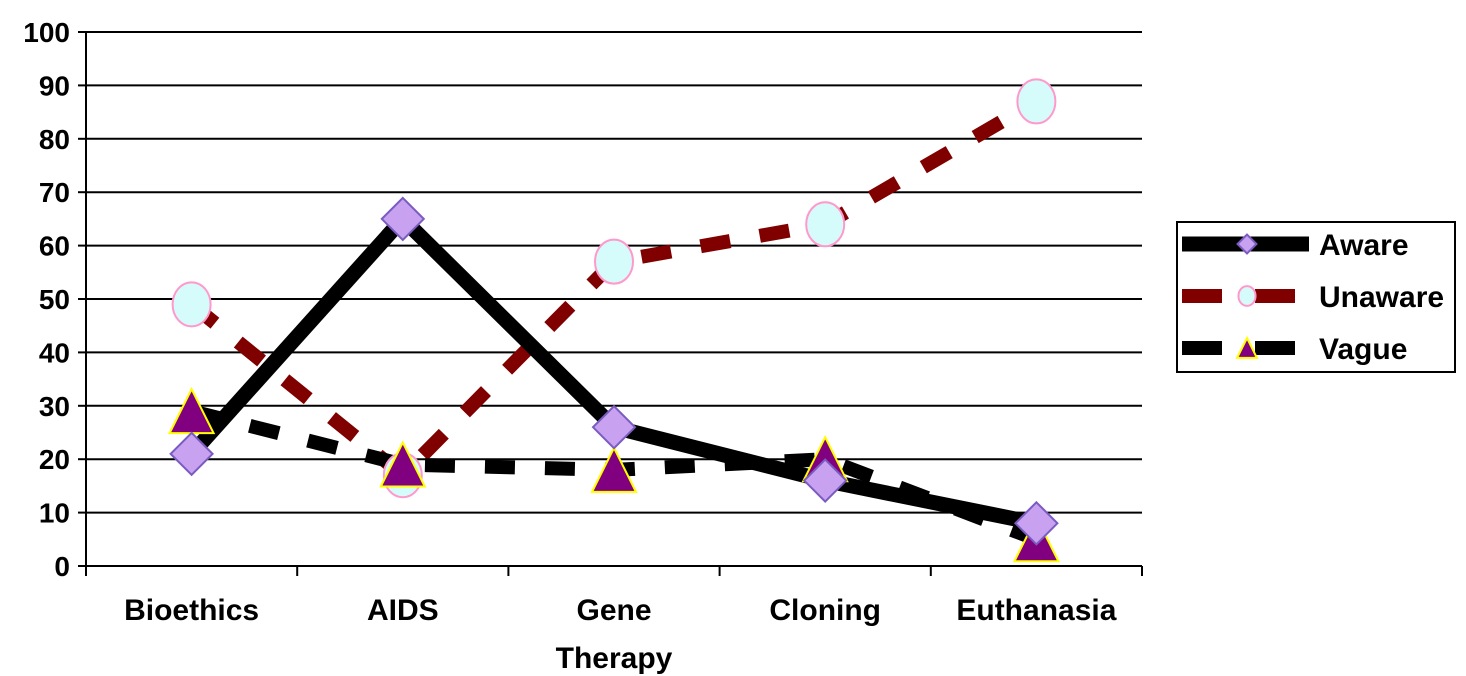  I want to click on y-tick-label: 100, so click(46, 32).